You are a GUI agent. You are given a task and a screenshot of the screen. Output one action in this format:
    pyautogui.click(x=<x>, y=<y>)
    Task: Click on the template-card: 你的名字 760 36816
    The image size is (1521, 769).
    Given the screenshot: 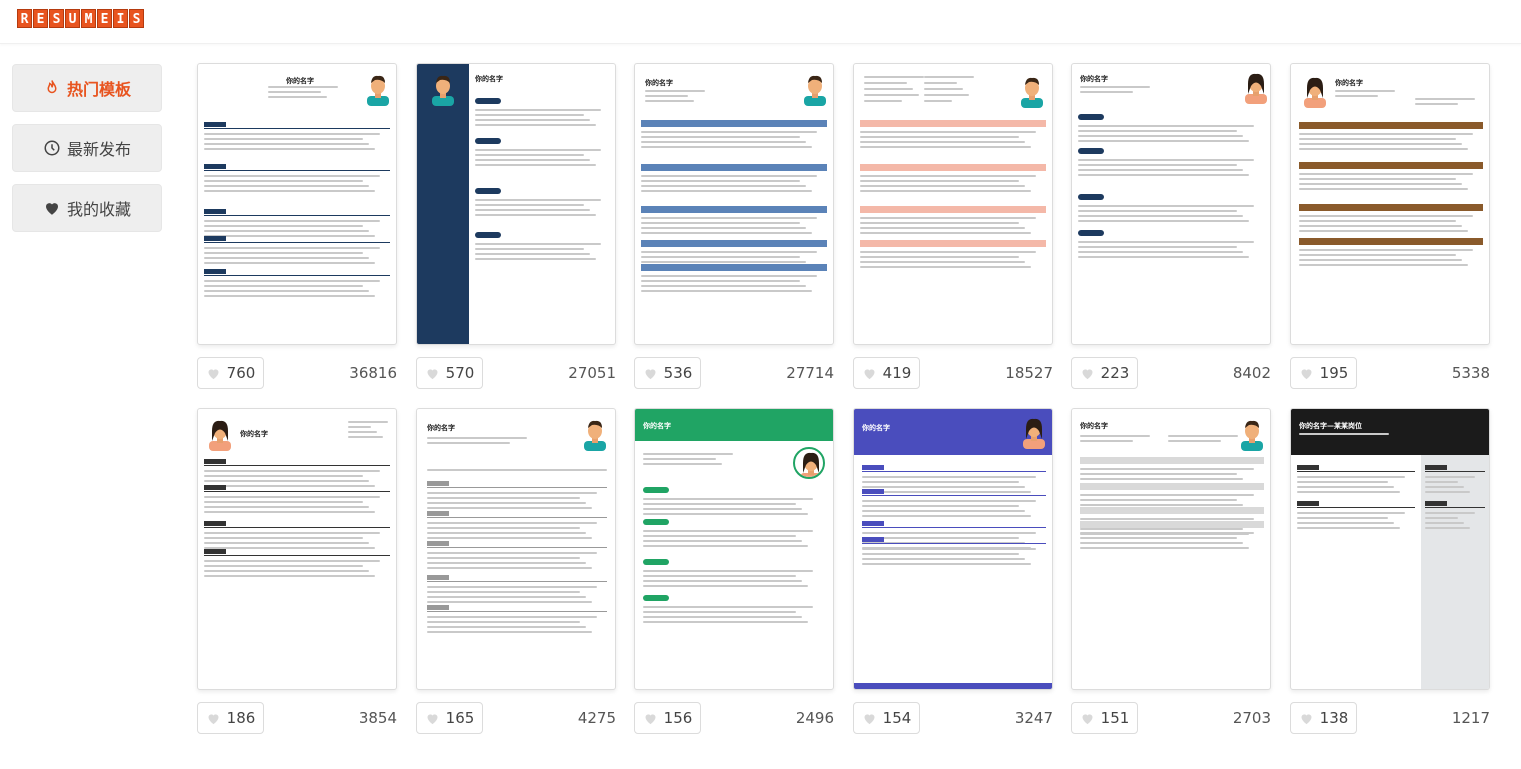 What is the action you would take?
    pyautogui.click(x=297, y=226)
    